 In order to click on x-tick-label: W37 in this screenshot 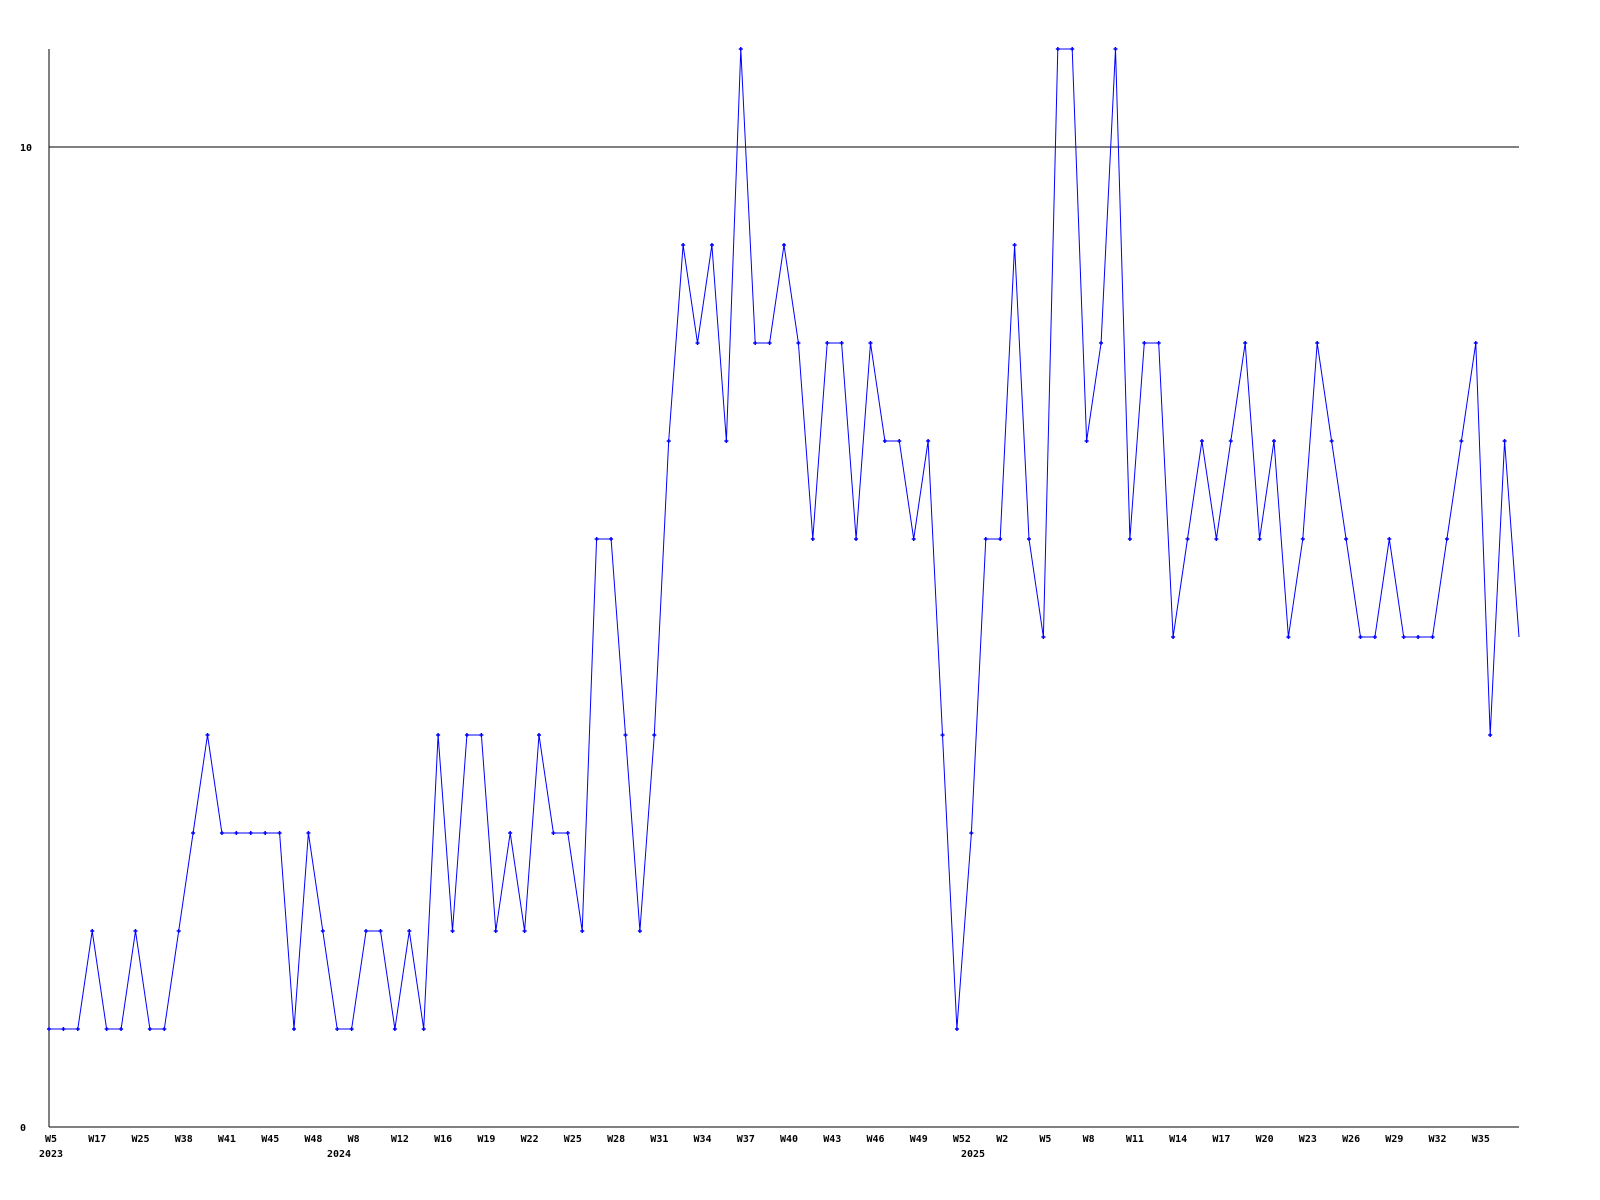, I will do `click(746, 1139)`.